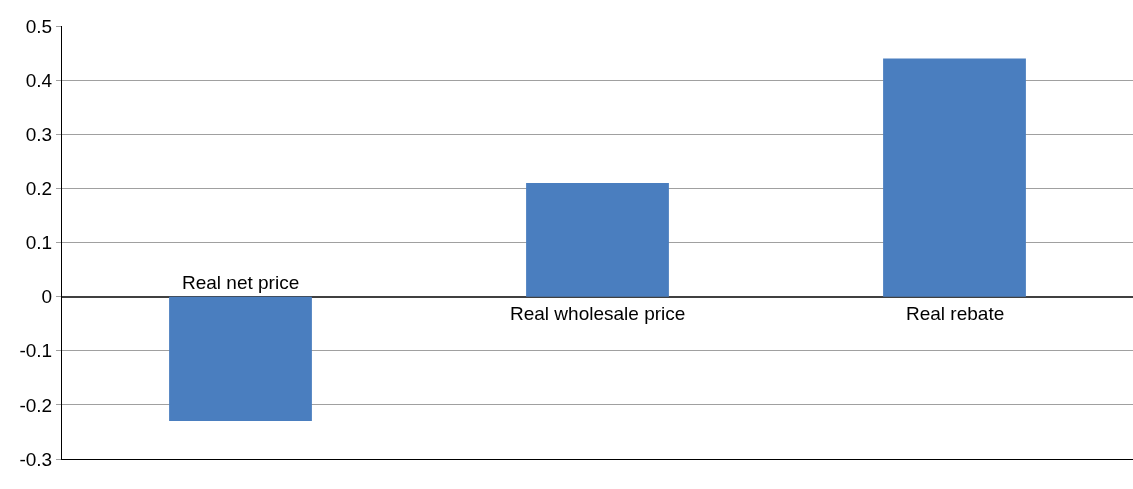 This screenshot has width=1133, height=489. Describe the element at coordinates (955, 313) in the screenshot. I see `x-tick-label: Real rebate` at that location.